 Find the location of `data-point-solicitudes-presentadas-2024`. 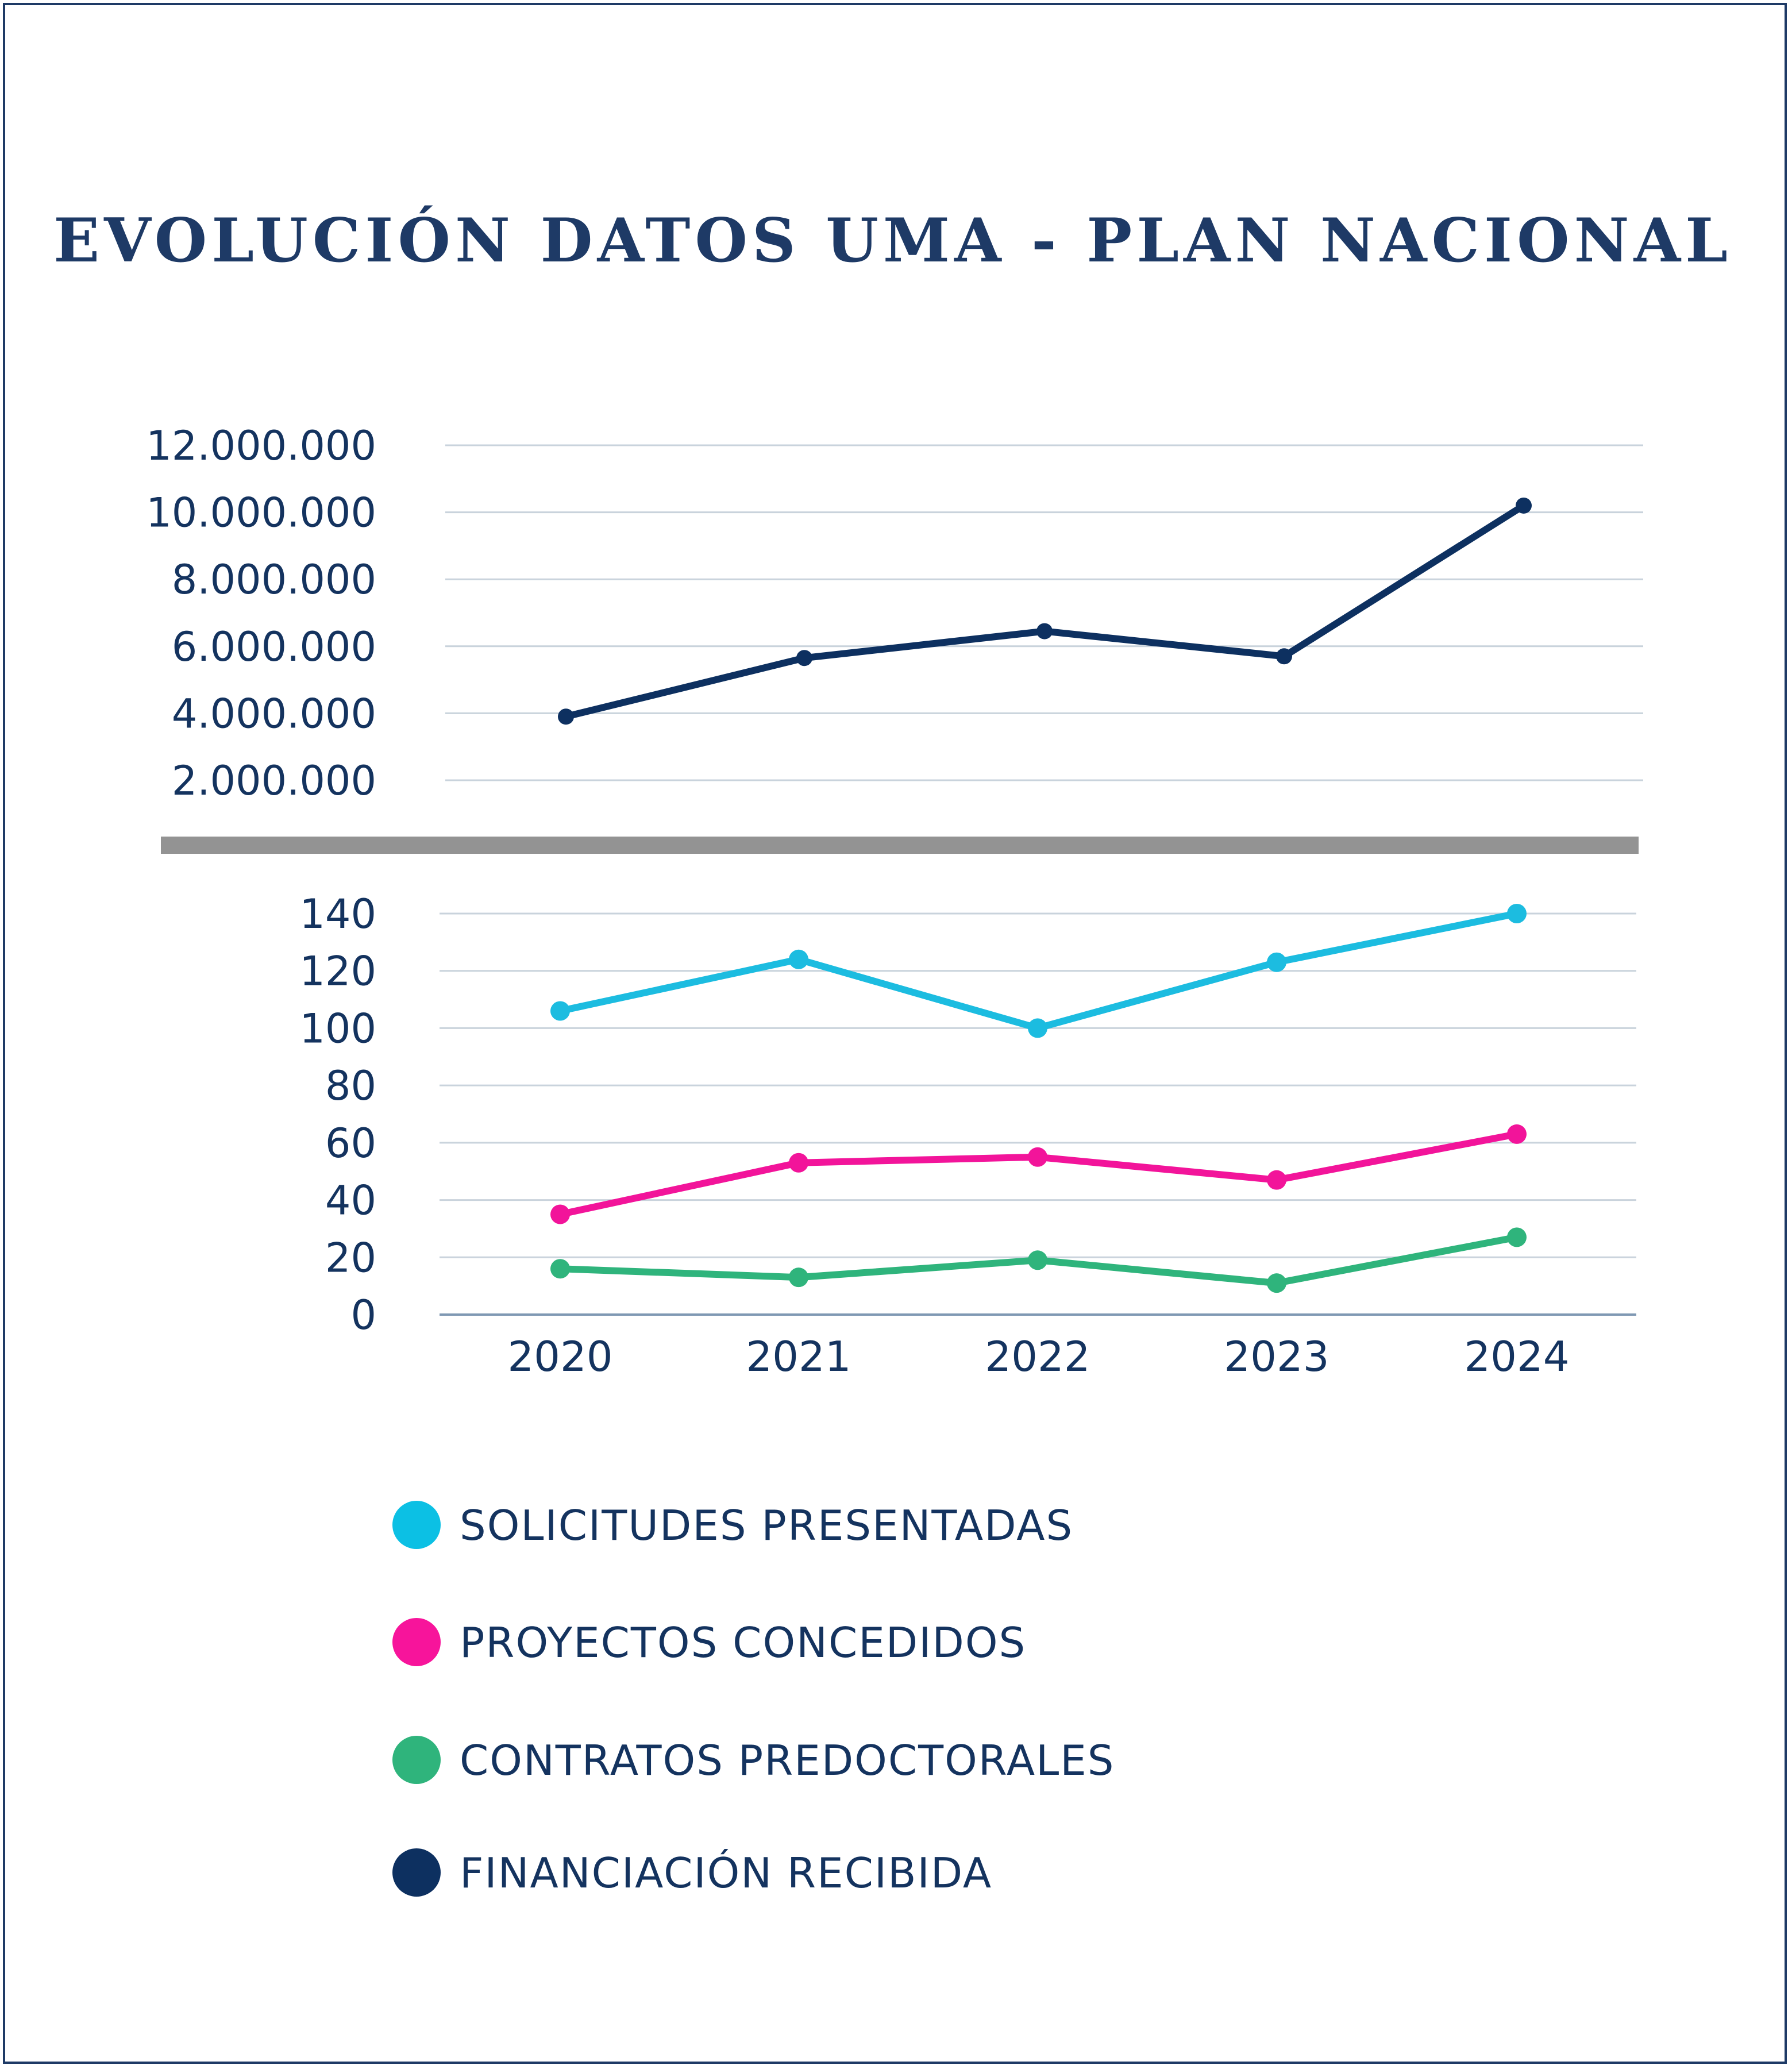

data-point-solicitudes-presentadas-2024 is located at coordinates (1517, 914).